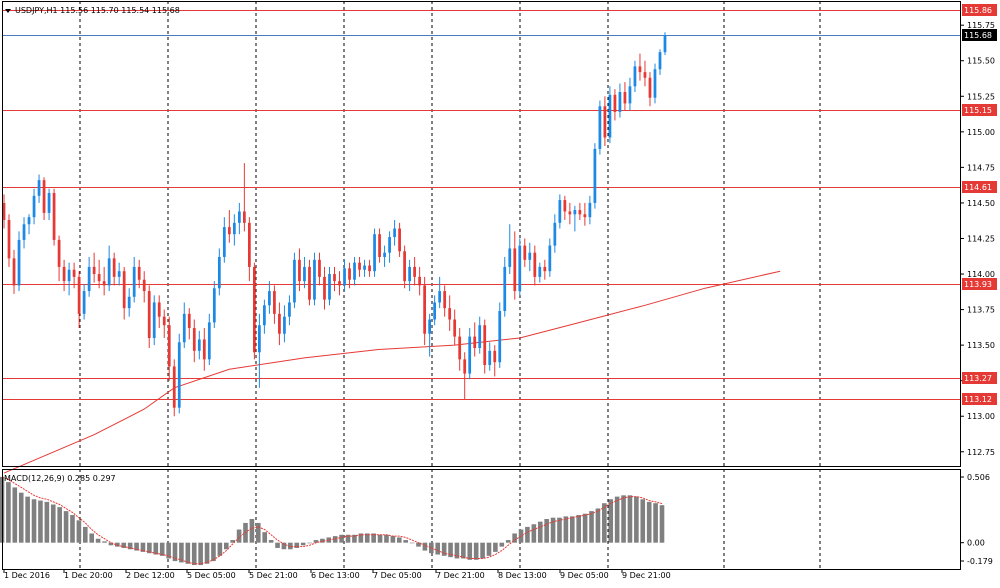  What do you see at coordinates (978, 477) in the screenshot?
I see `macd-tick-label: 0.506` at bounding box center [978, 477].